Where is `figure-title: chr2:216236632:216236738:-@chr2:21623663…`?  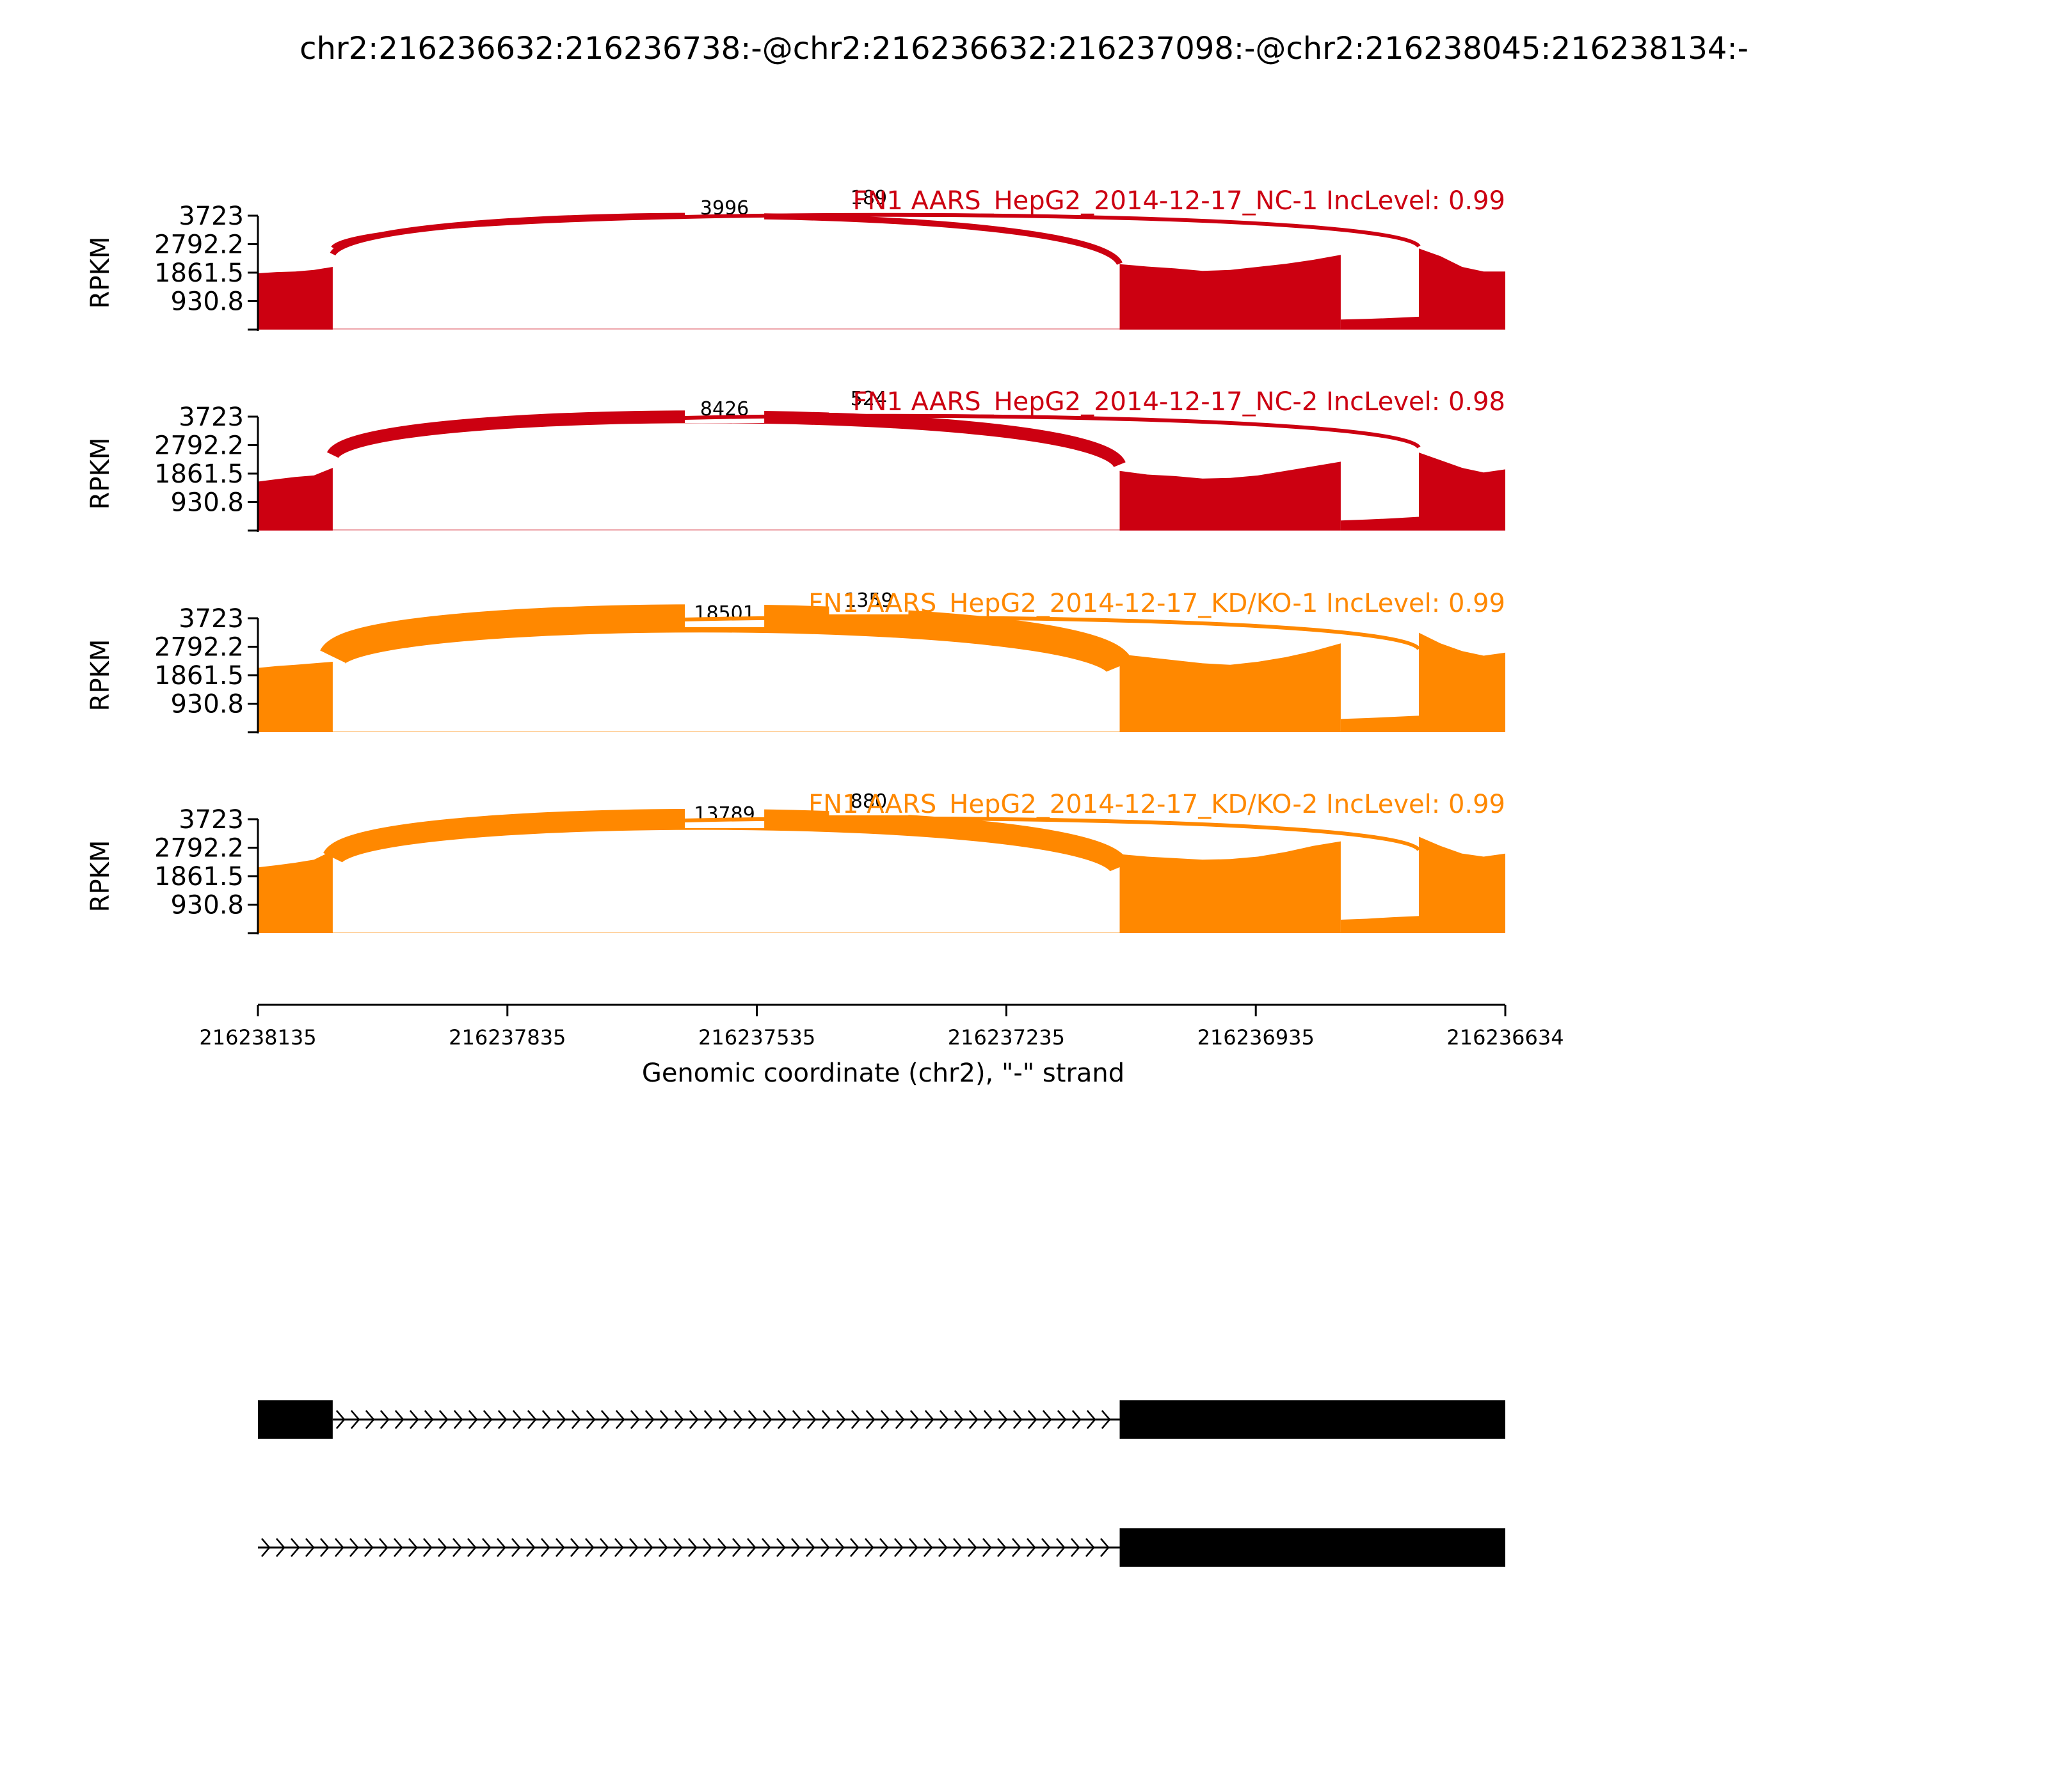
figure-title: chr2:216236632:216236738:-@chr2:21623663… is located at coordinates (1024, 49).